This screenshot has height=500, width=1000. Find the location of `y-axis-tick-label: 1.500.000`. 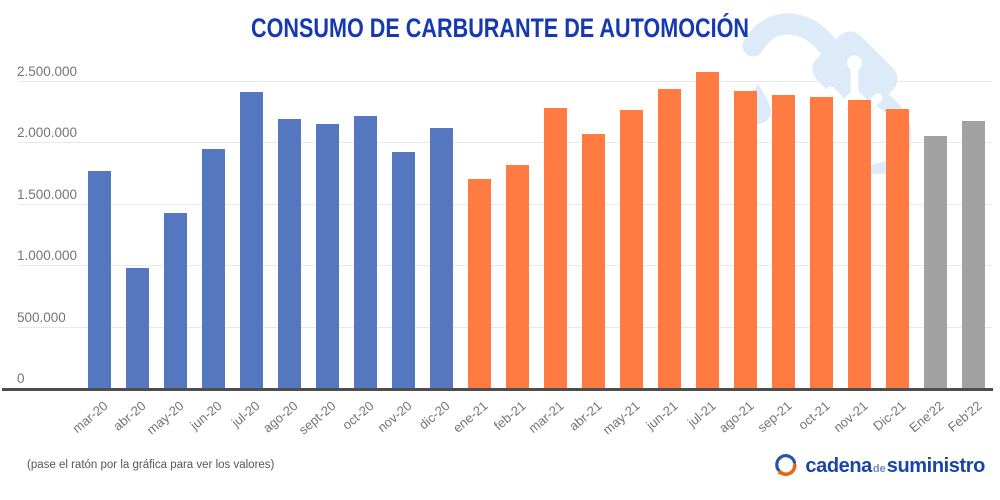

y-axis-tick-label: 1.500.000 is located at coordinates (47, 194).